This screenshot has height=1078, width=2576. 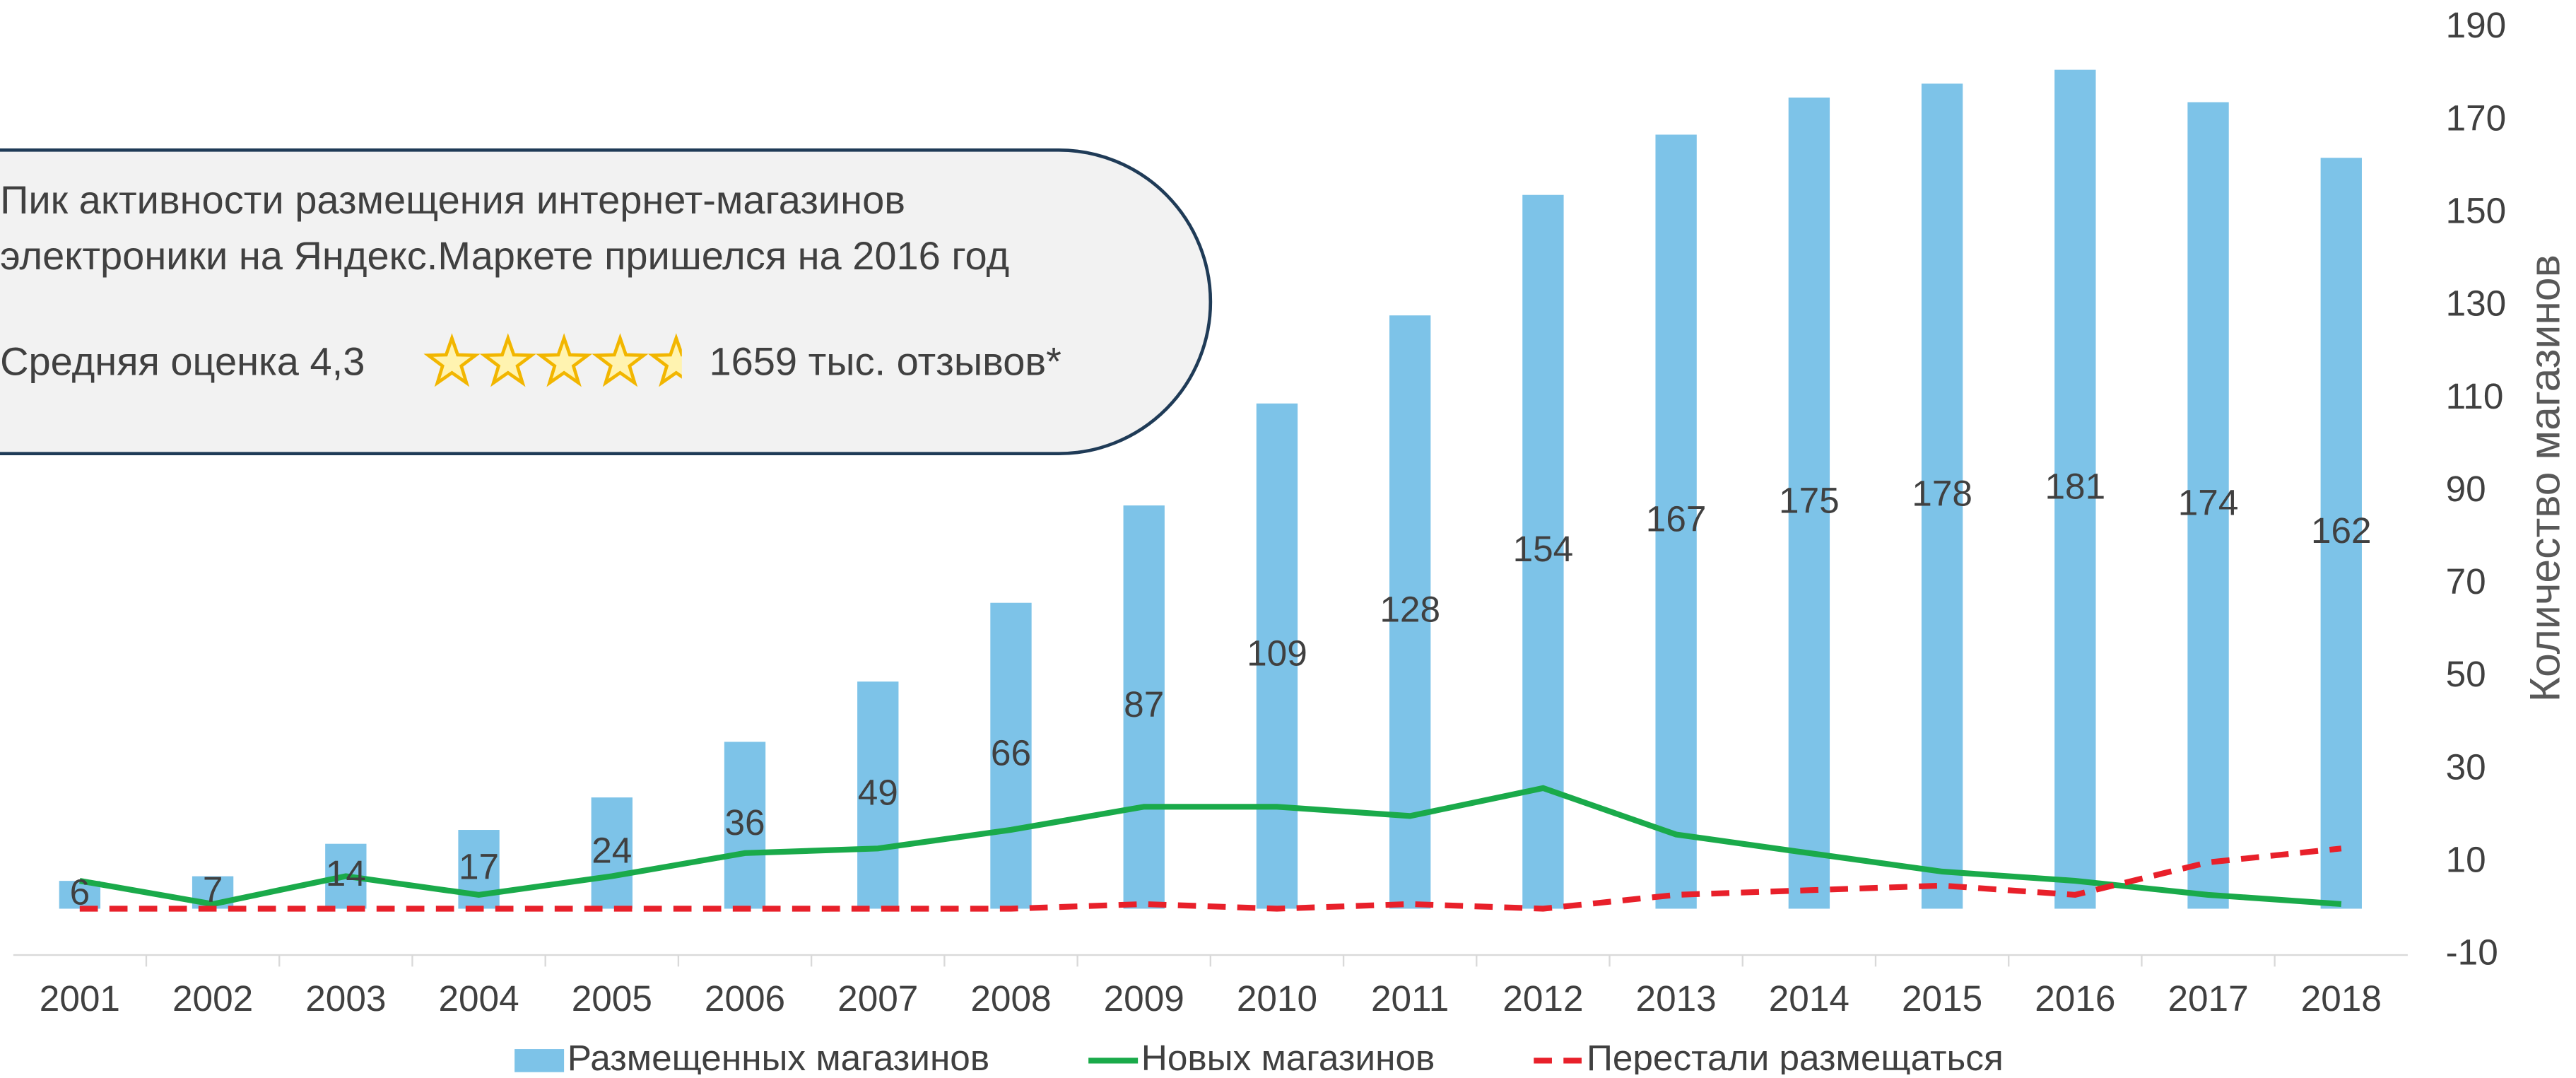 I want to click on callout-box, so click(x=606, y=302).